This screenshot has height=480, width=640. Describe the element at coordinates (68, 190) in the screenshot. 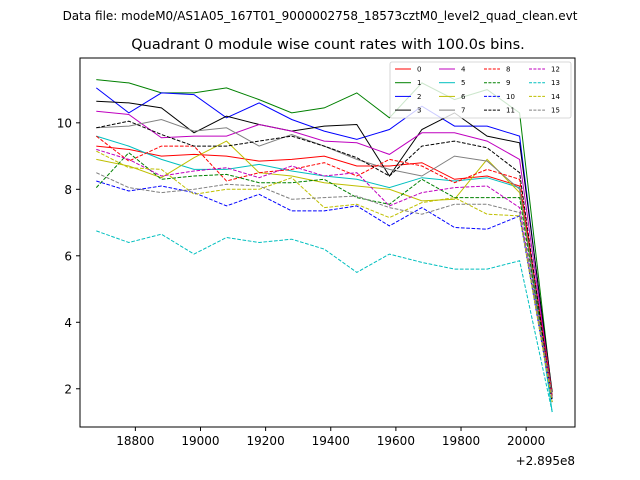

I see `y-tick-label: 8` at that location.